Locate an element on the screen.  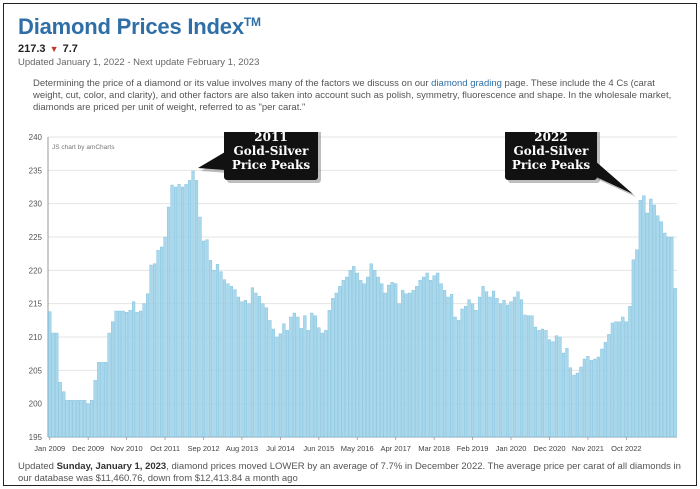
y-tick-label: 210 is located at coordinates (36, 337).